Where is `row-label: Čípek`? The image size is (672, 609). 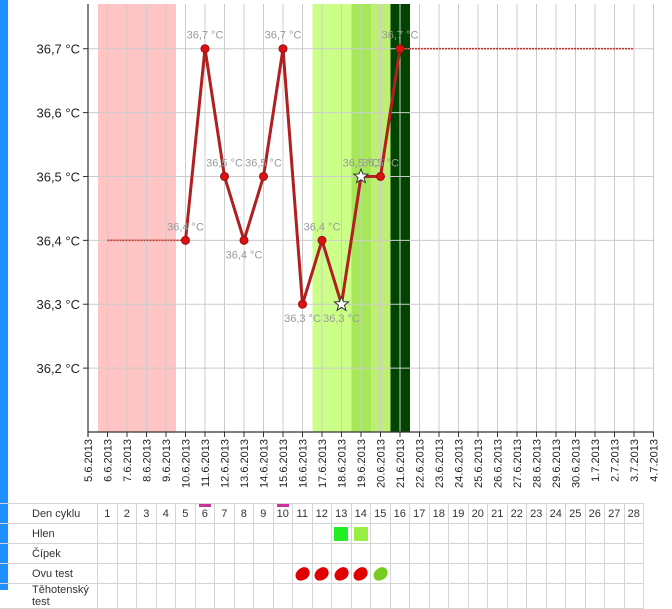
row-label: Čípek is located at coordinates (49, 553).